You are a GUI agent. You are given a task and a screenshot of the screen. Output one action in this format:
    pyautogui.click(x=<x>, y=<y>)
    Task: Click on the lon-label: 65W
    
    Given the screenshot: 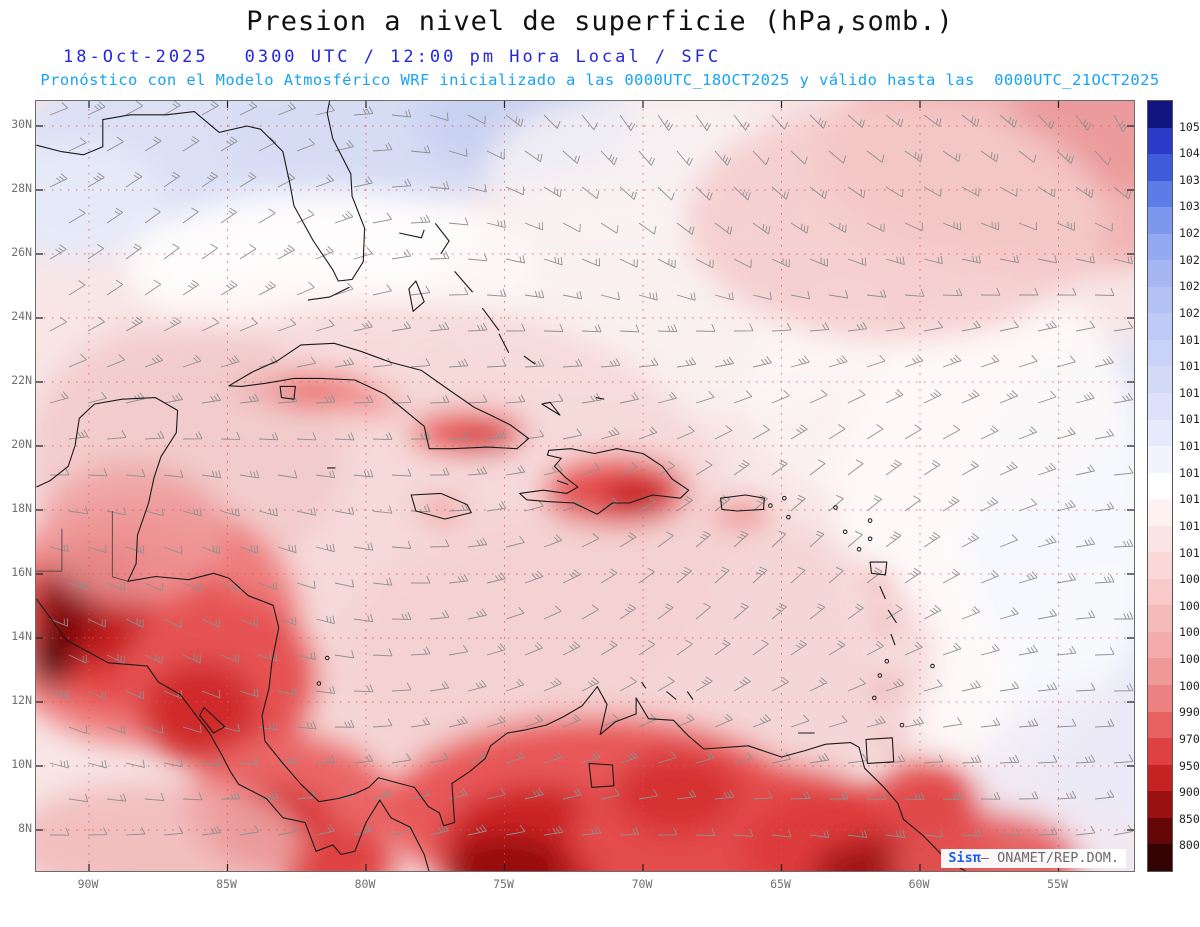 What is the action you would take?
    pyautogui.click(x=780, y=884)
    